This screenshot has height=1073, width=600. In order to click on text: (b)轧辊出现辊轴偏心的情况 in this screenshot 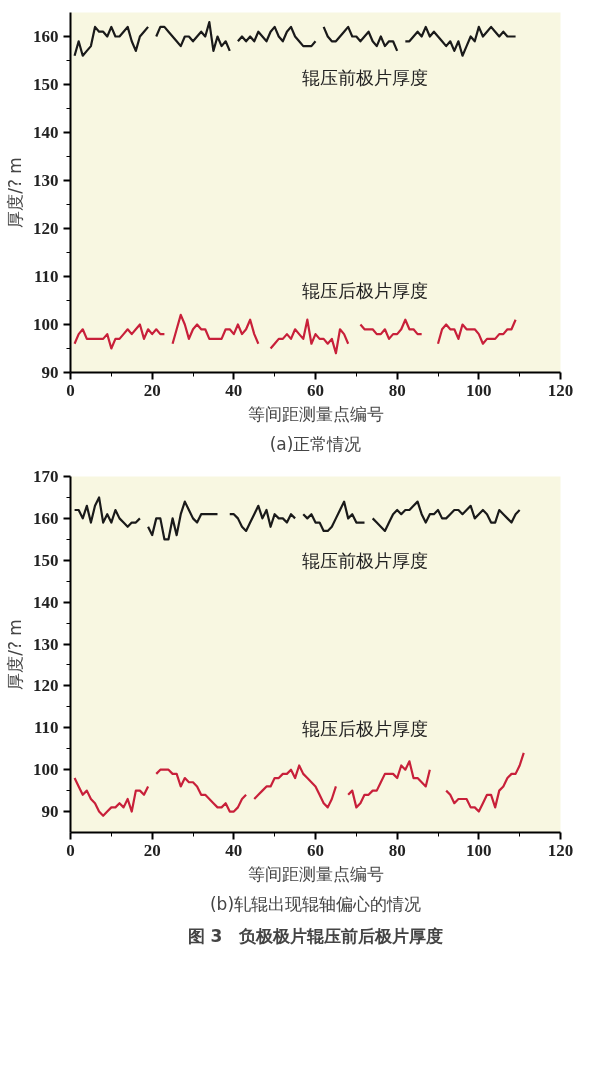, I will do `click(315, 903)`.